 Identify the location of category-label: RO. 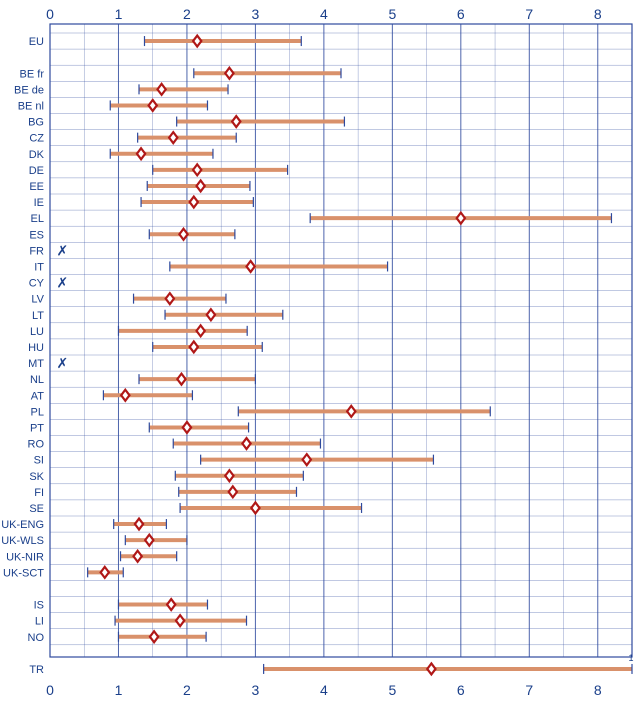
(36, 445).